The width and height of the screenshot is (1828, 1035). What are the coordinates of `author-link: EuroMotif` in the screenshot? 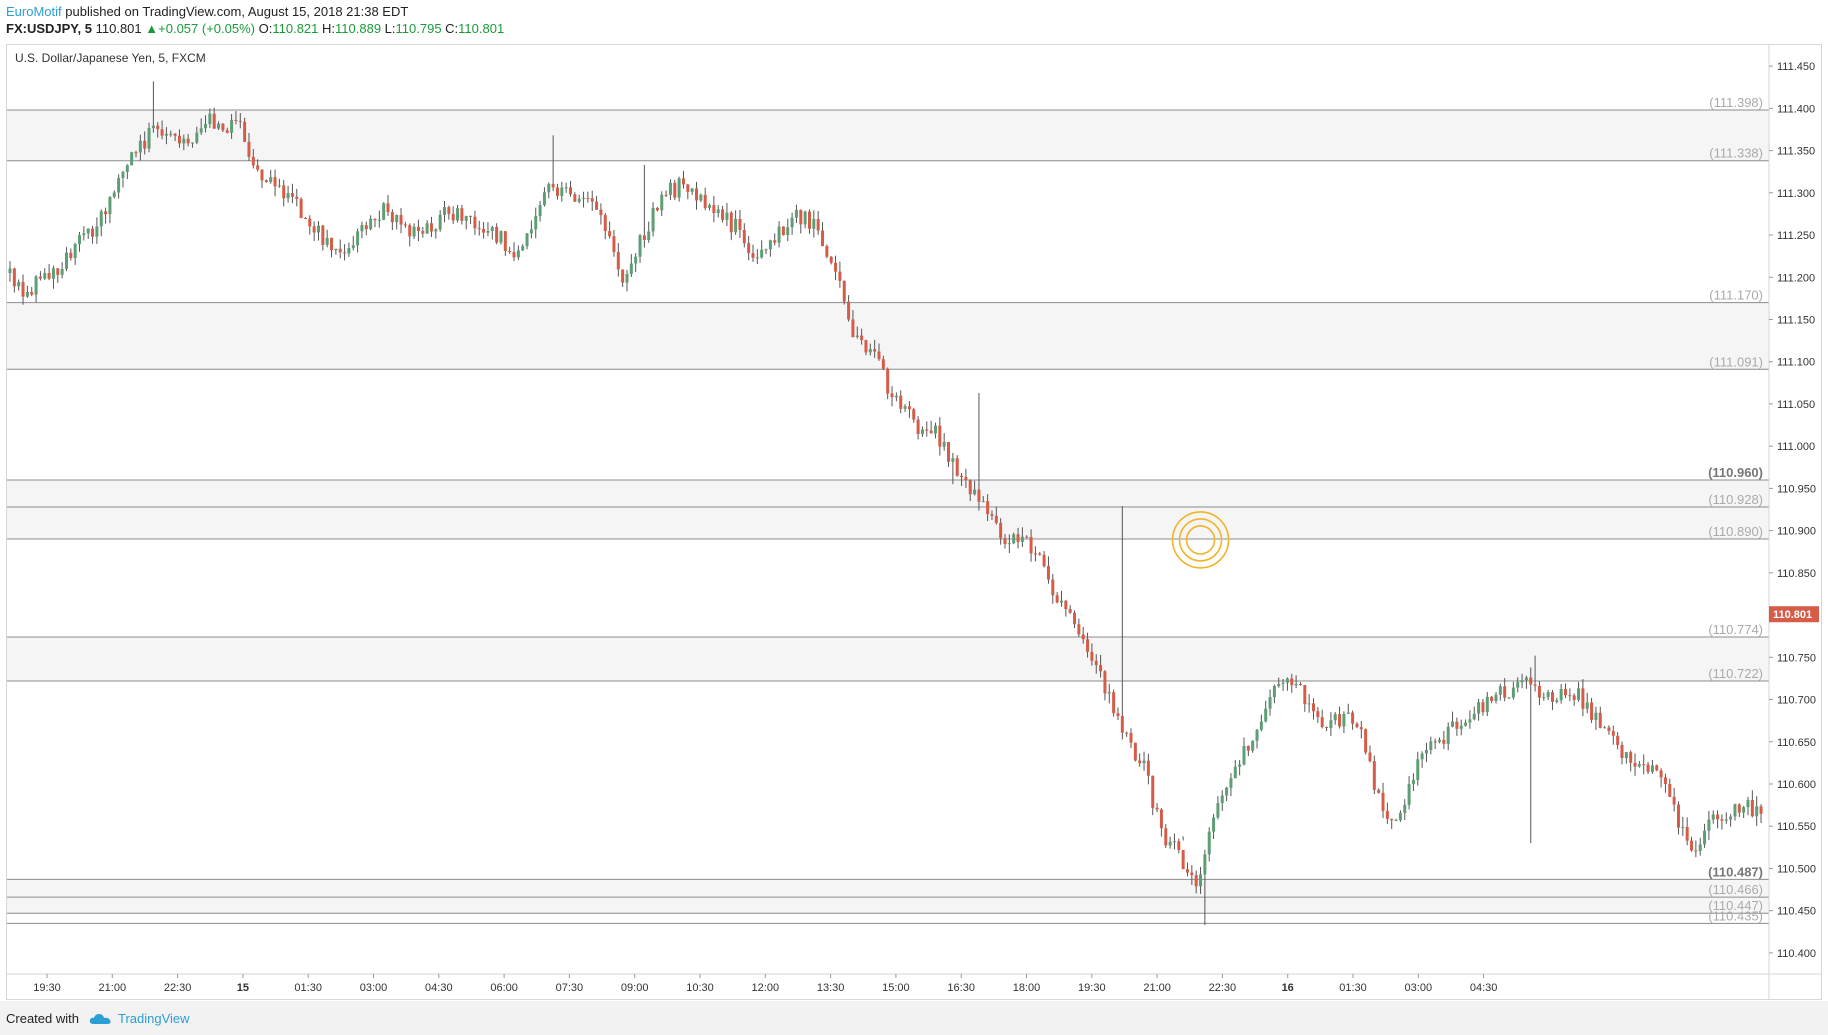 It's located at (34, 11).